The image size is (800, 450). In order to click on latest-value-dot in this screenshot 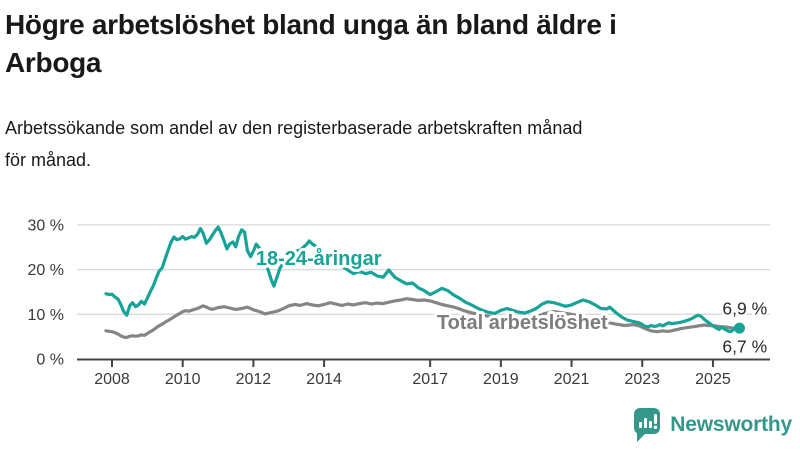, I will do `click(739, 328)`.